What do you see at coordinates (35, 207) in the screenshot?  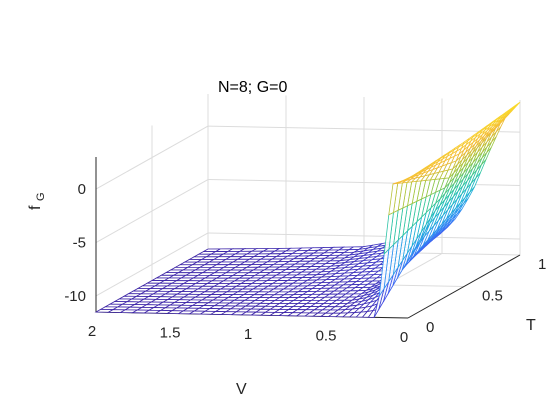 I see `z-axis-label: f` at bounding box center [35, 207].